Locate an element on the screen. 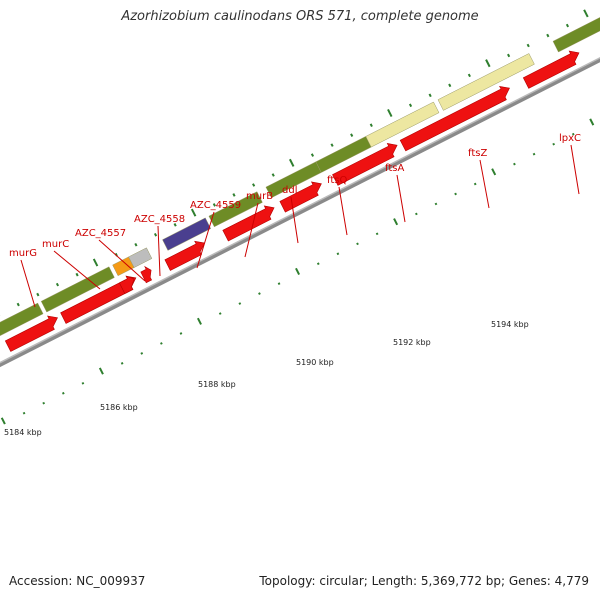 This screenshot has width=600, height=600. gene-label: AZC_4557 is located at coordinates (100, 233).